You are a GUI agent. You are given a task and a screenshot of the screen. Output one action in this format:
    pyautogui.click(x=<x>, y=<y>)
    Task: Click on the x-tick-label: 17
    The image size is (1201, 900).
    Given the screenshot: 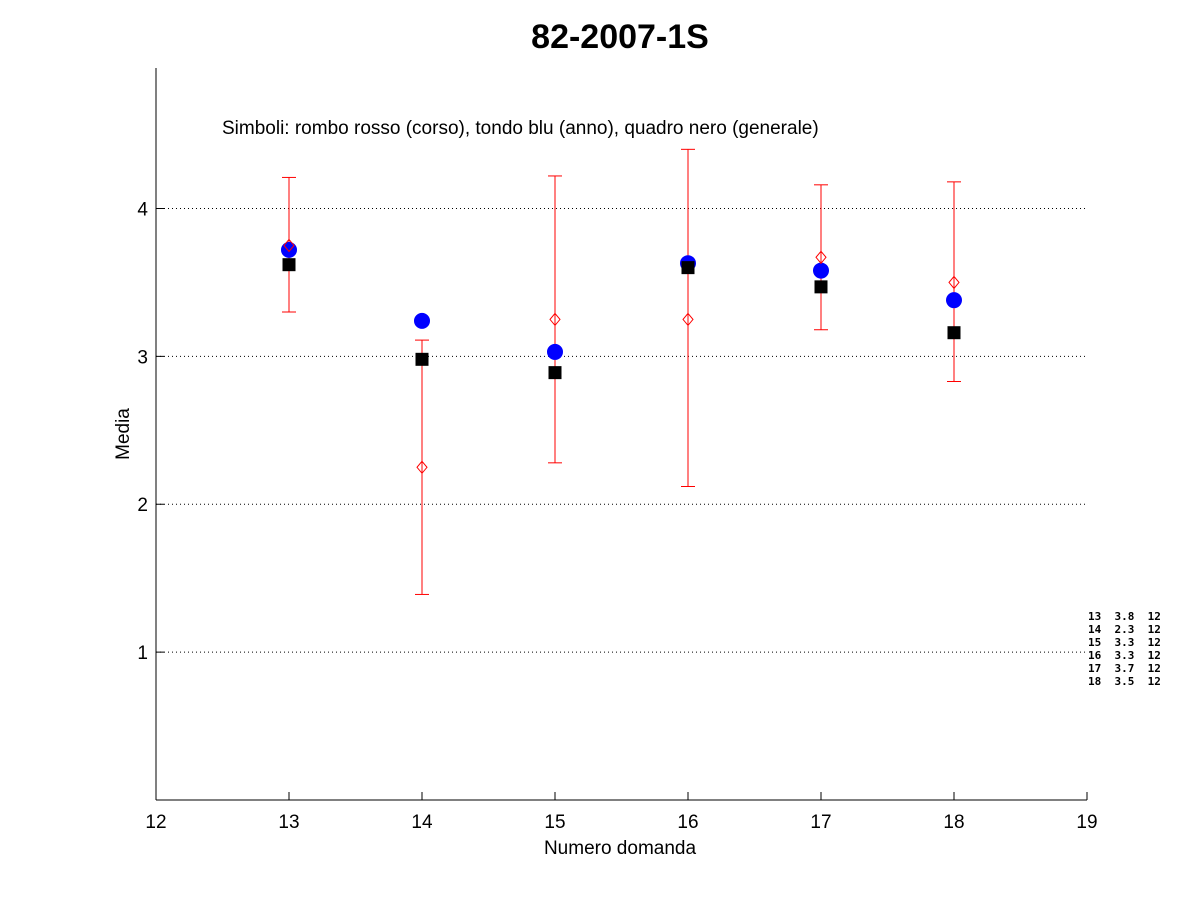 What is the action you would take?
    pyautogui.click(x=820, y=822)
    